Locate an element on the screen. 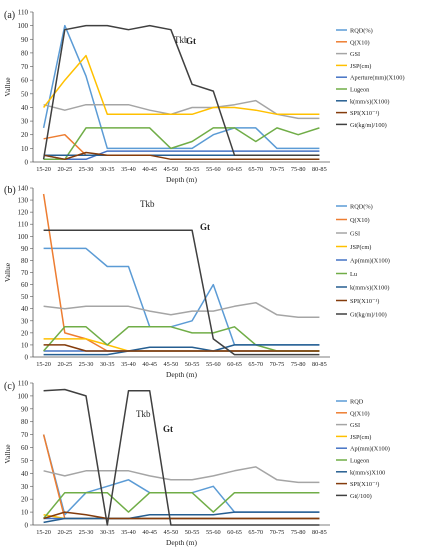 Image resolution: width=424 pixels, height=550 pixels. x-tick-label: 15-20 is located at coordinates (43, 532).